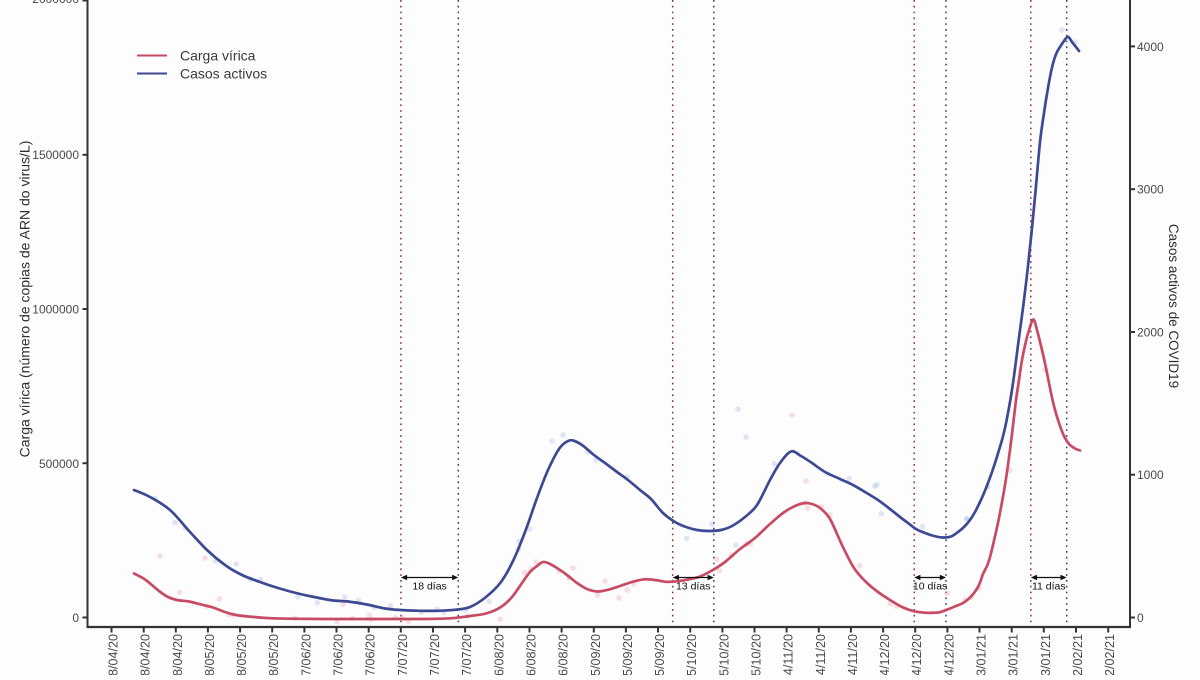  What do you see at coordinates (59, 464) in the screenshot?
I see `svg-text: 500000` at bounding box center [59, 464].